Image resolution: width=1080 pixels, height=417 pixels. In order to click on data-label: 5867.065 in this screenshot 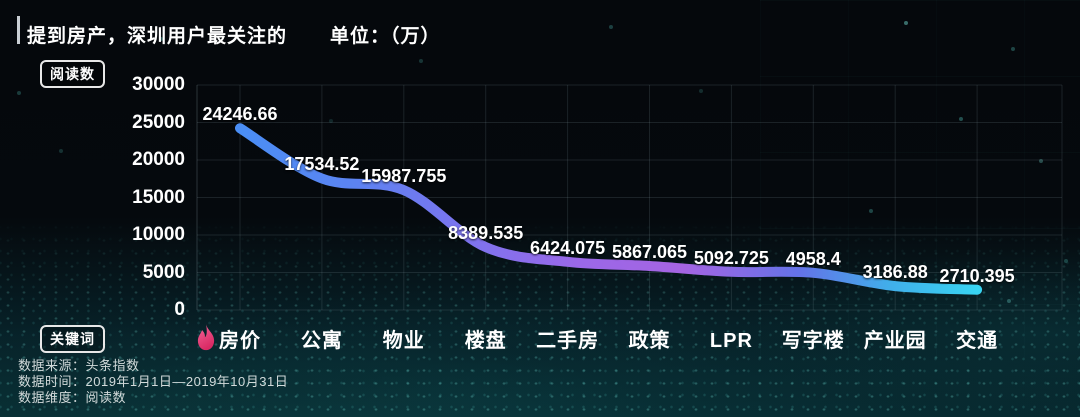, I will do `click(649, 251)`.